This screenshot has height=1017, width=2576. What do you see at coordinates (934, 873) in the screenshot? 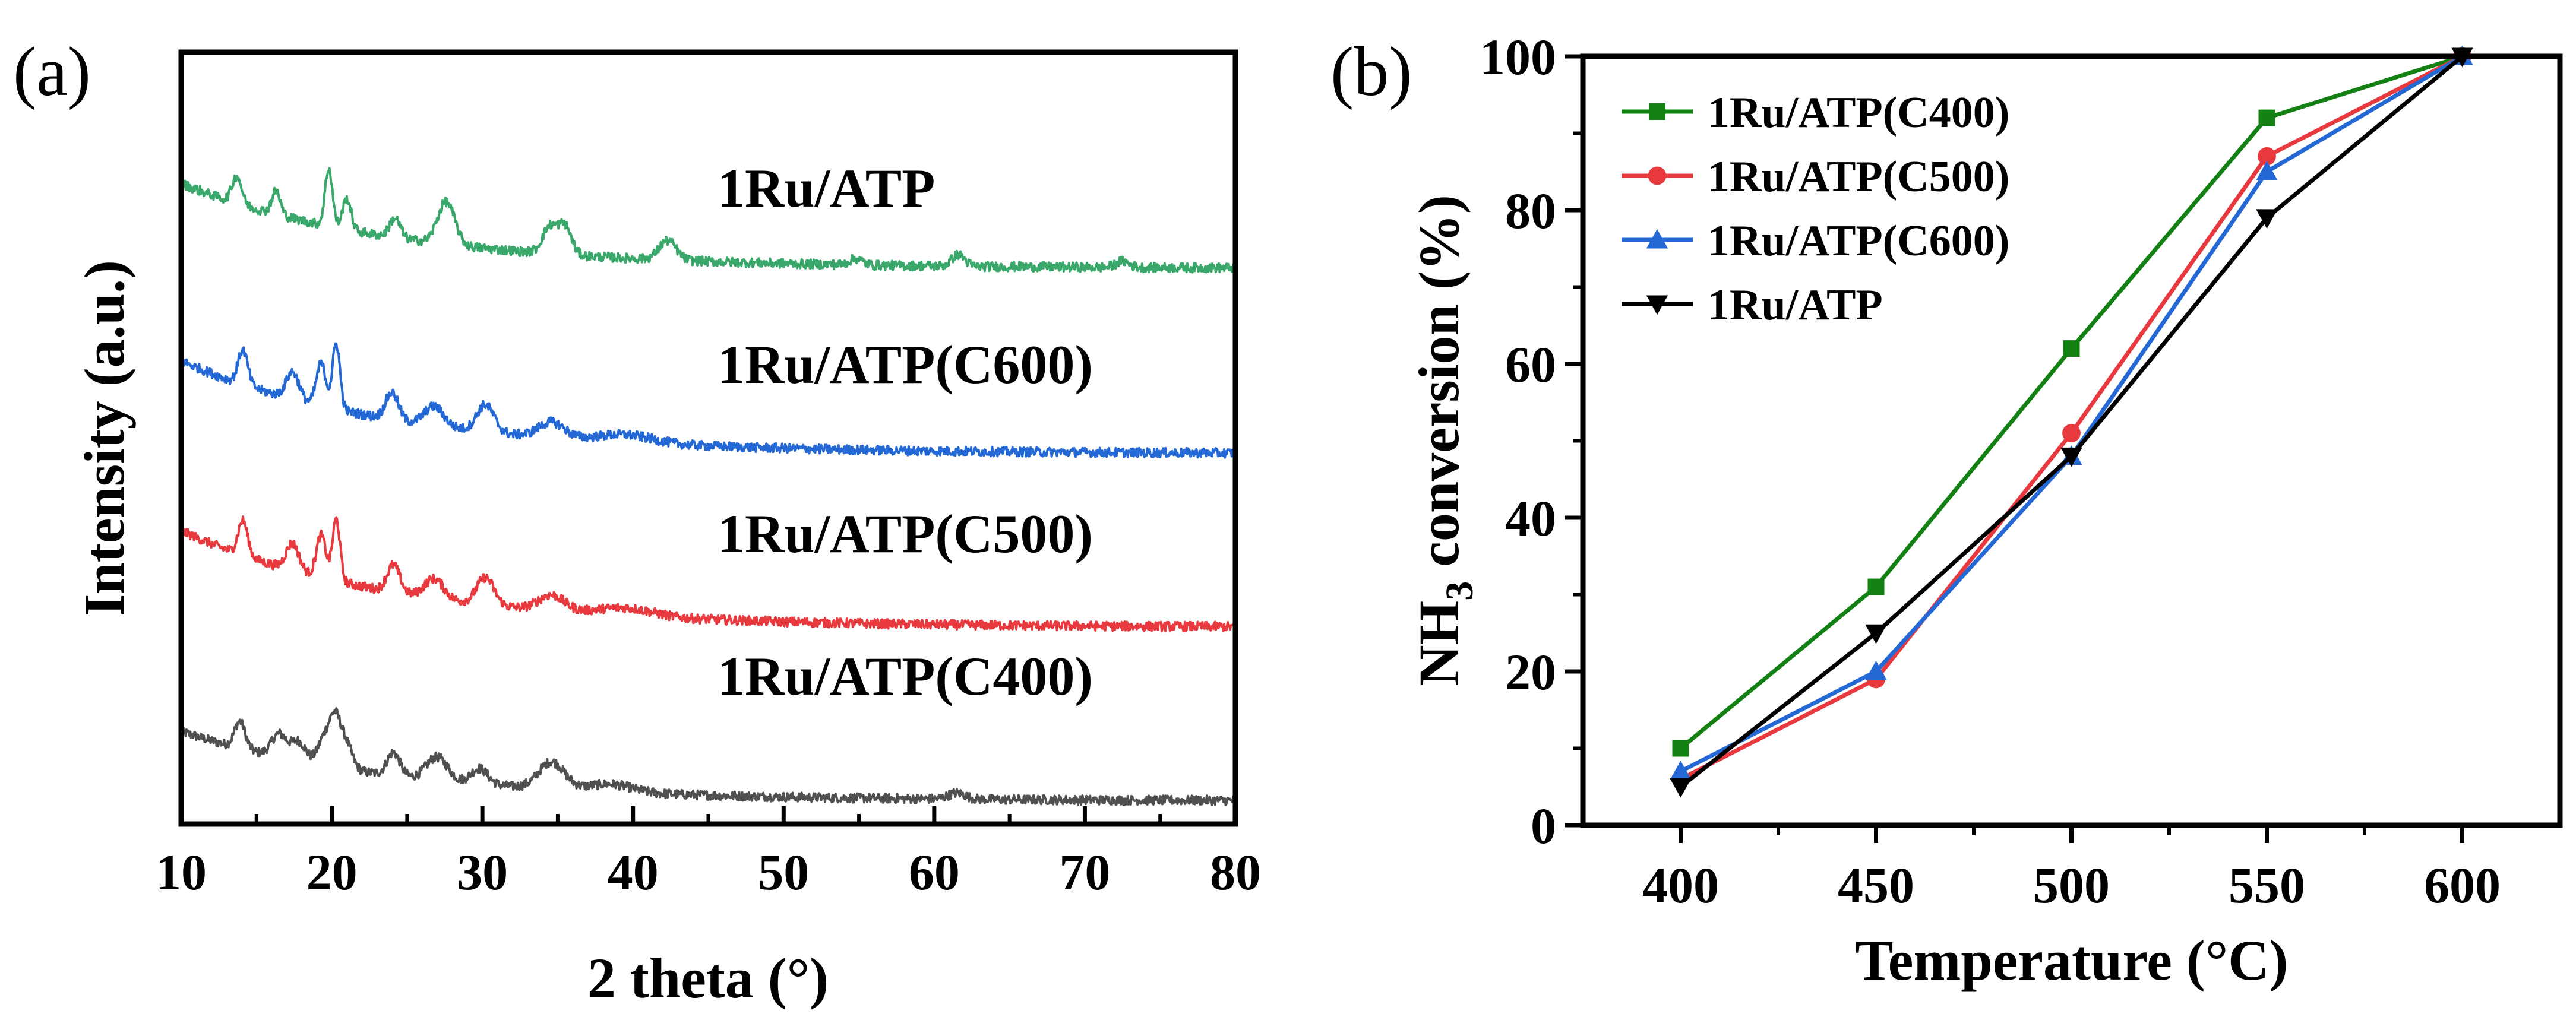
I see `x-tick-label-60: 60` at bounding box center [934, 873].